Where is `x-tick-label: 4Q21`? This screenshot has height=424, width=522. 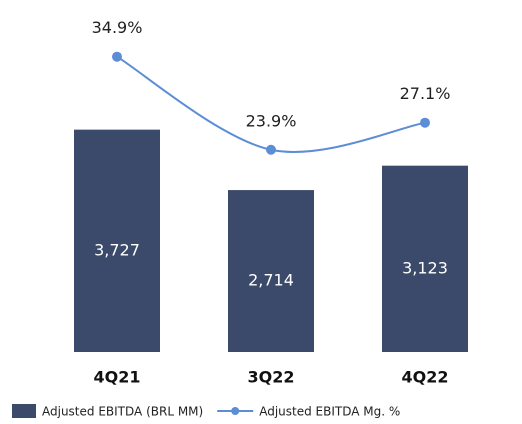 x-tick-label: 4Q21 is located at coordinates (117, 377).